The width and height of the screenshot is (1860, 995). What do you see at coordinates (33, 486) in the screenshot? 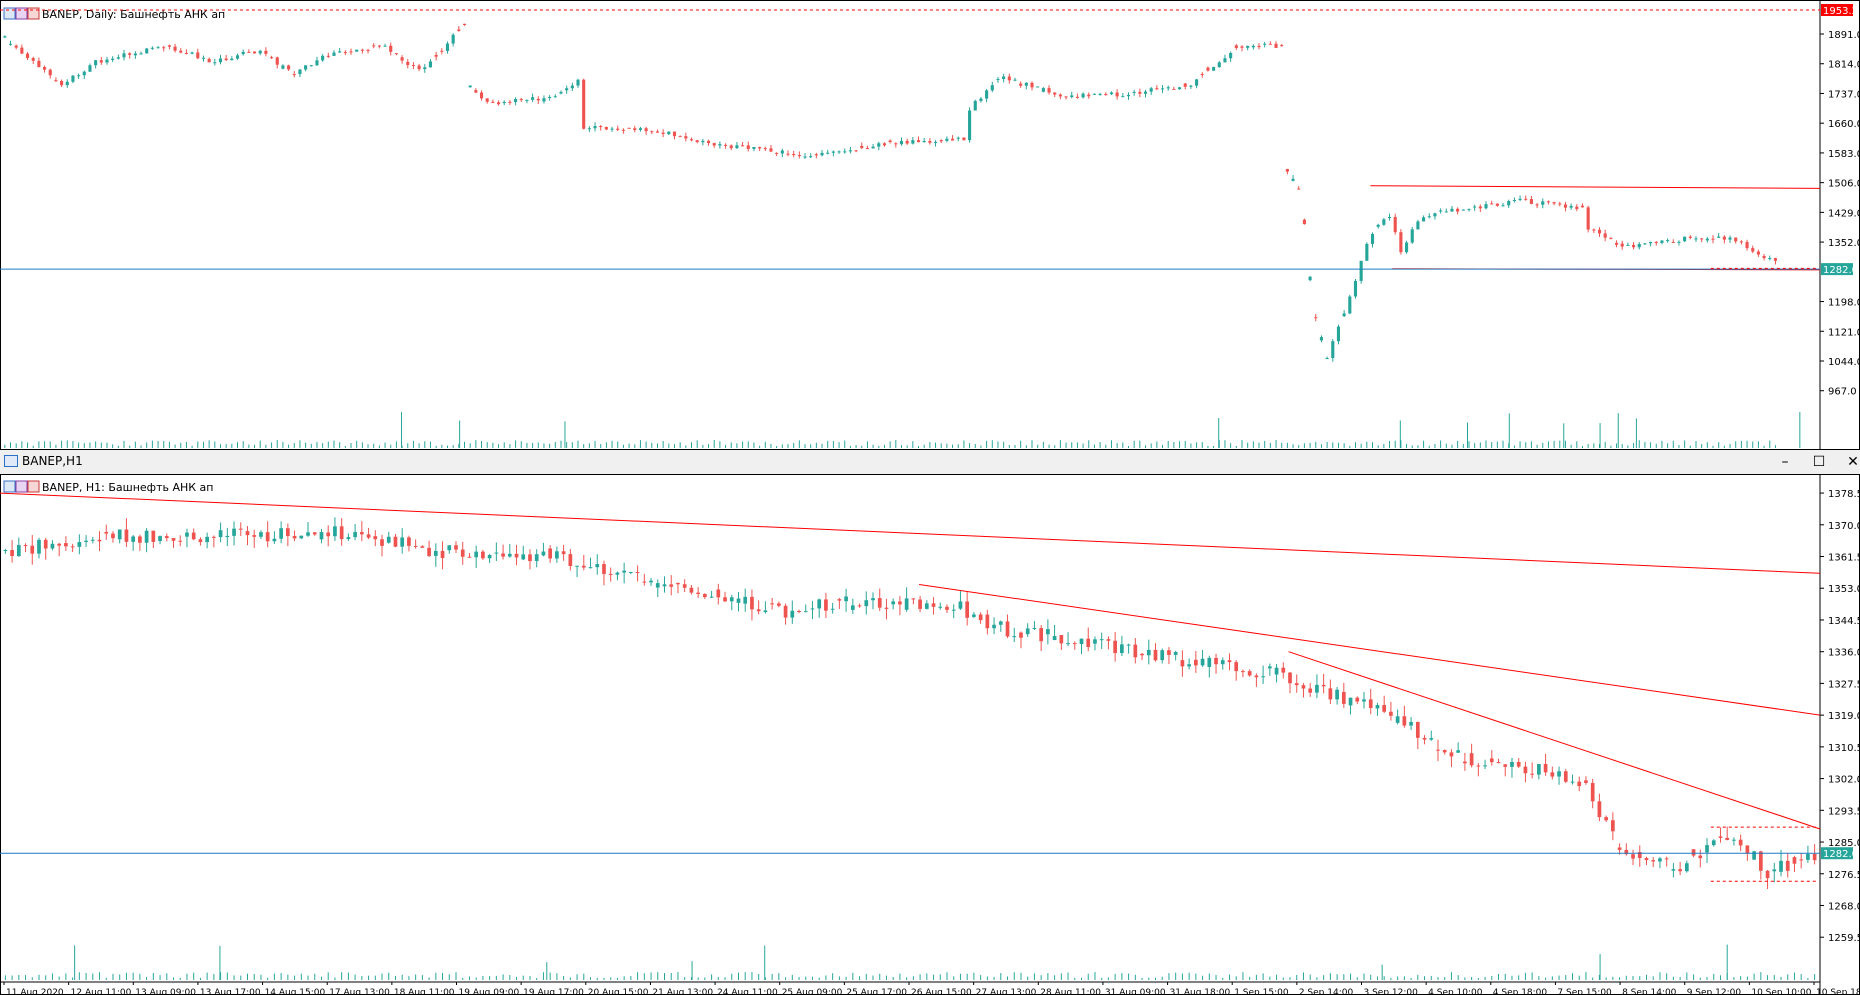
I see `chart-trade-icon` at bounding box center [33, 486].